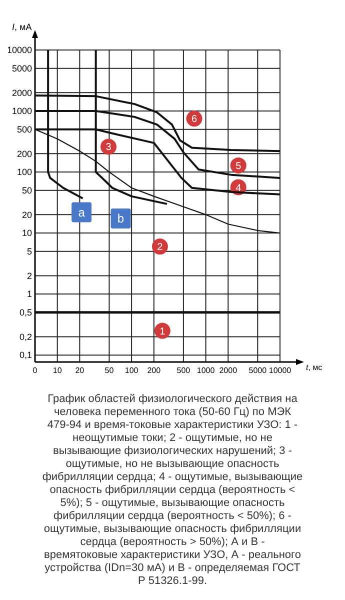  Describe the element at coordinates (29, 275) in the screenshot. I see `y-tick-label: 2` at that location.